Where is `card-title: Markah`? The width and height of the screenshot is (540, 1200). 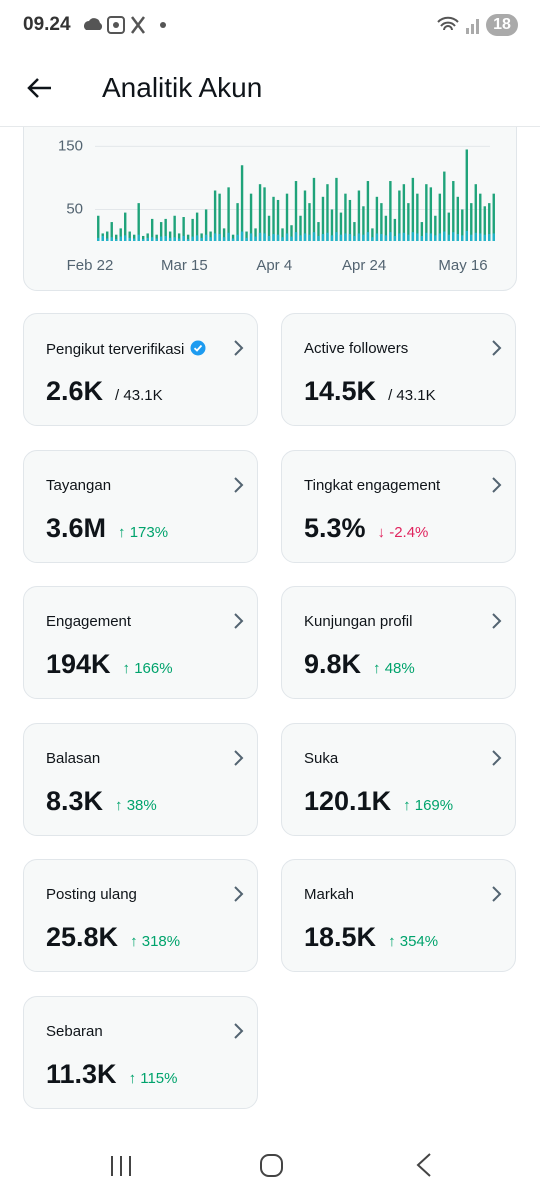
card-title: Markah is located at coordinates (329, 894).